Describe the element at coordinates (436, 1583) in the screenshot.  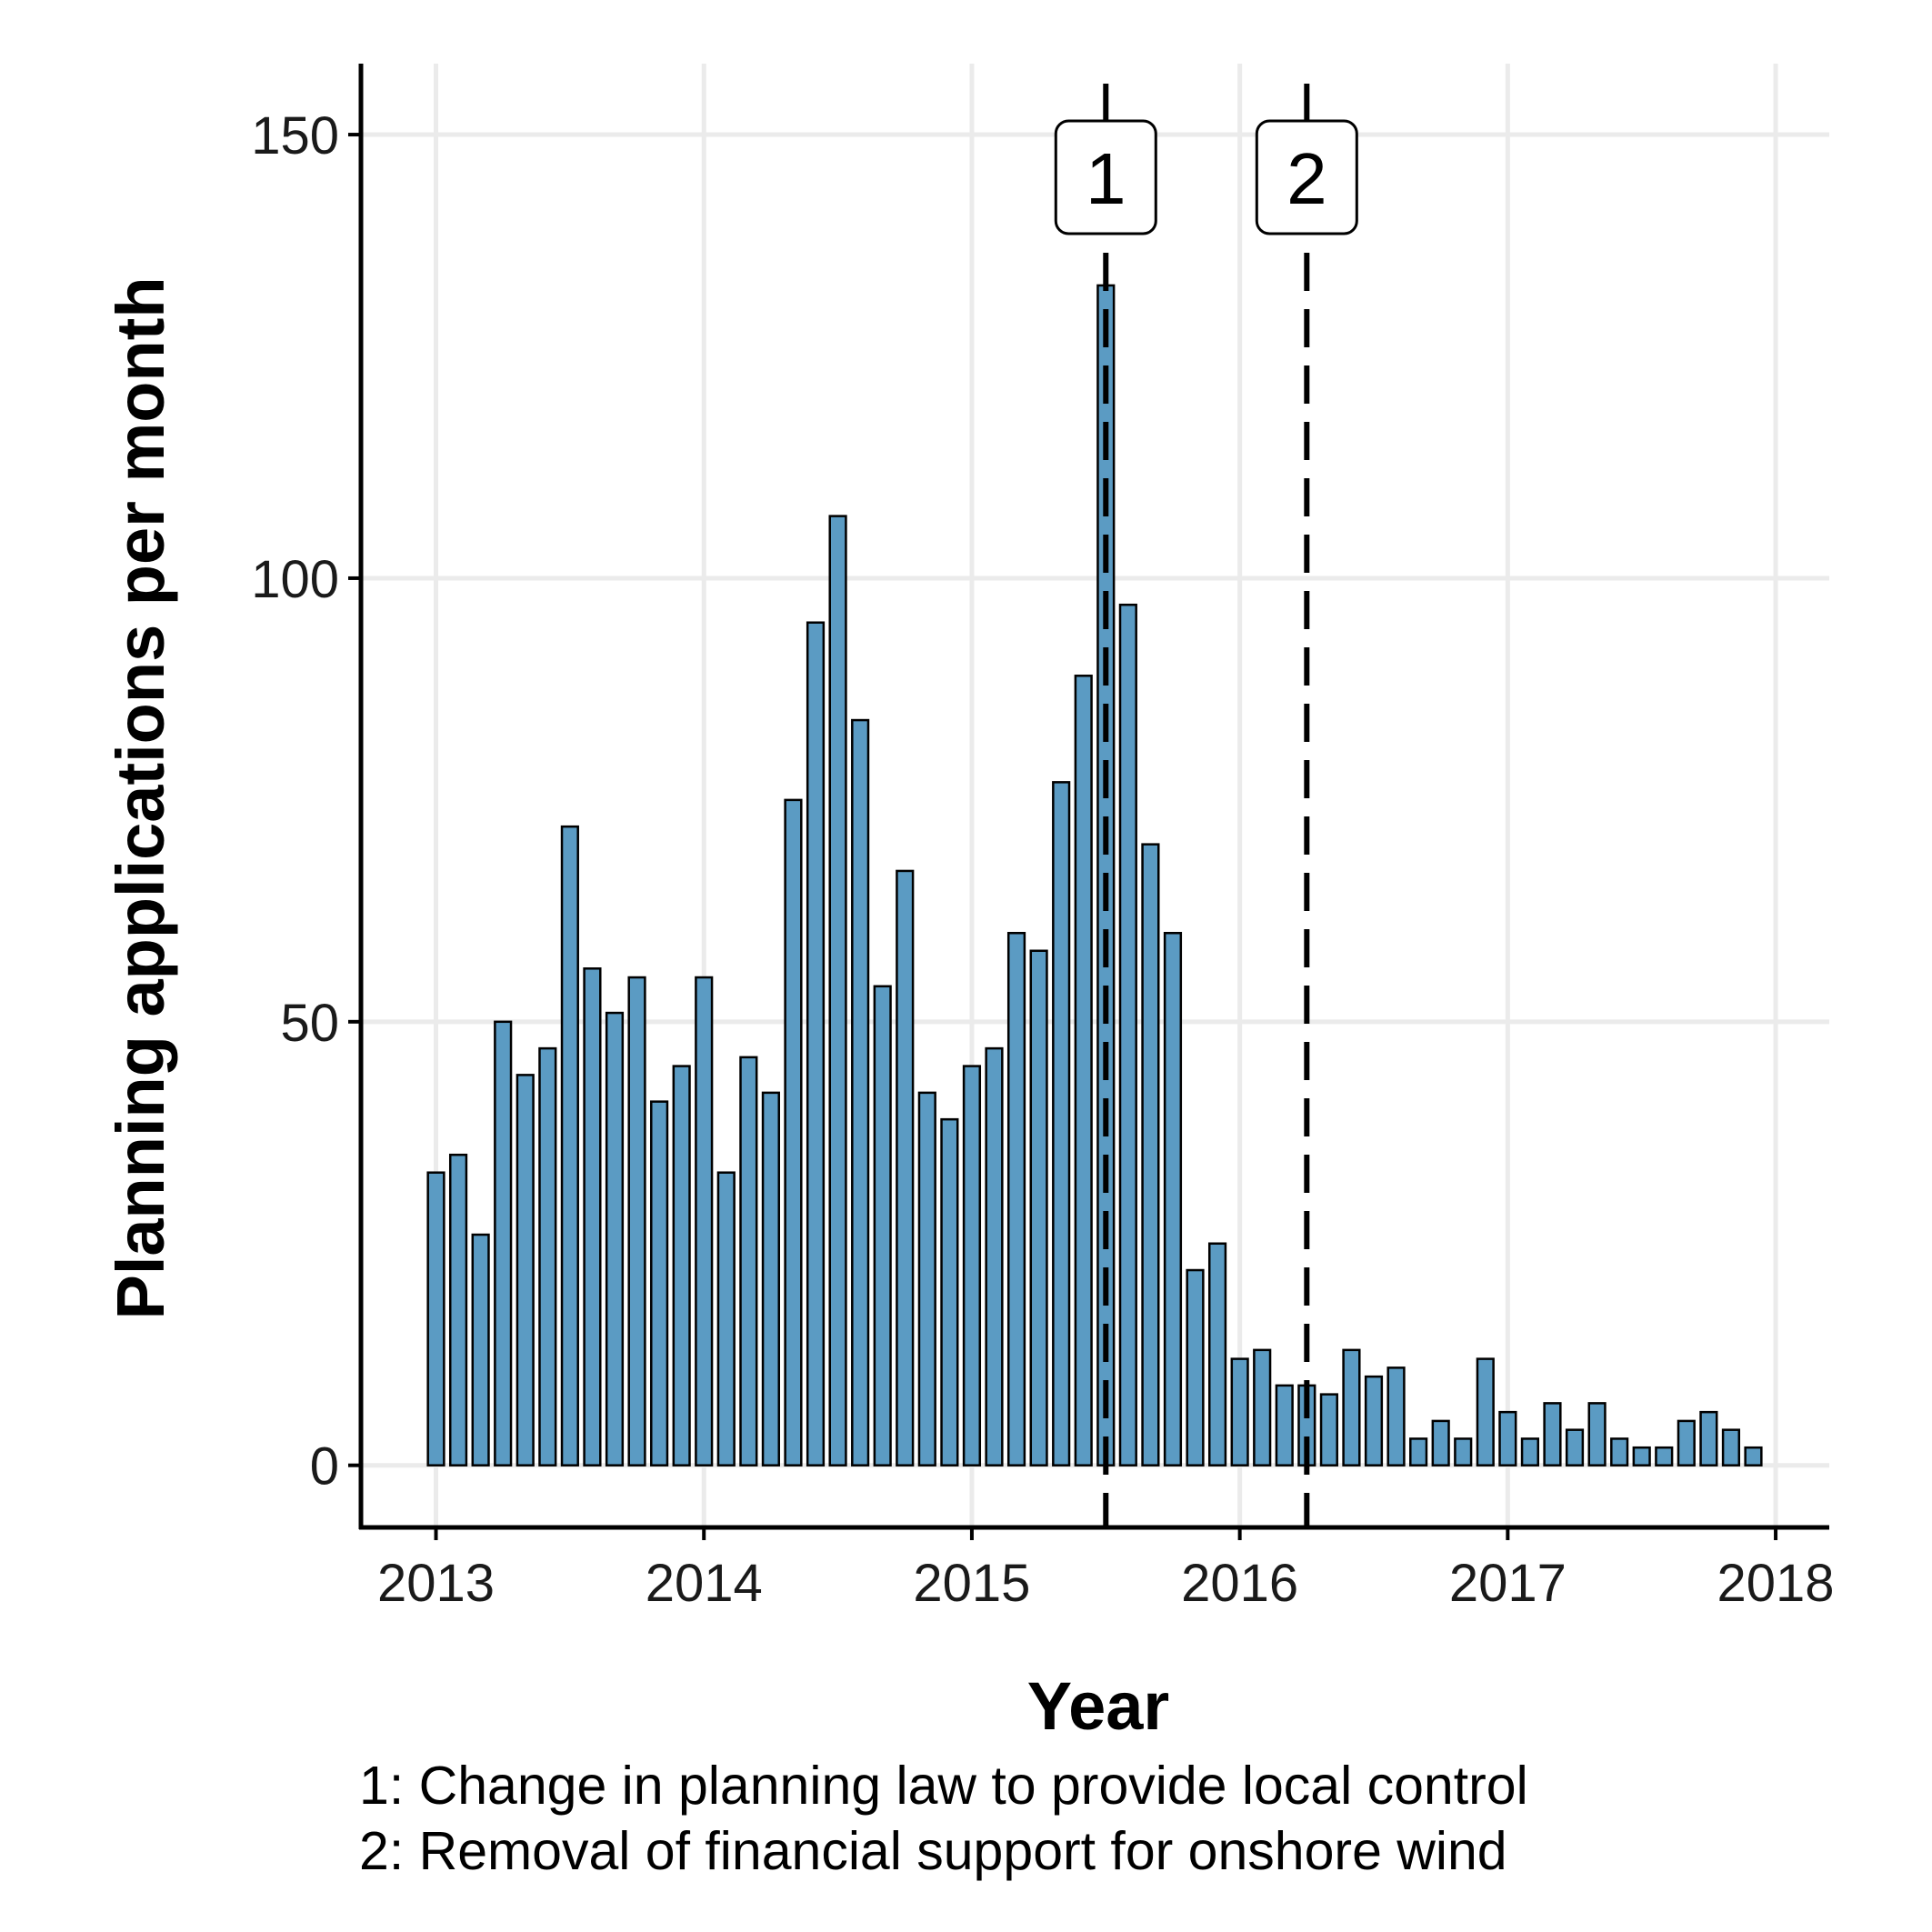
I see `x-tick-label: 2013` at that location.